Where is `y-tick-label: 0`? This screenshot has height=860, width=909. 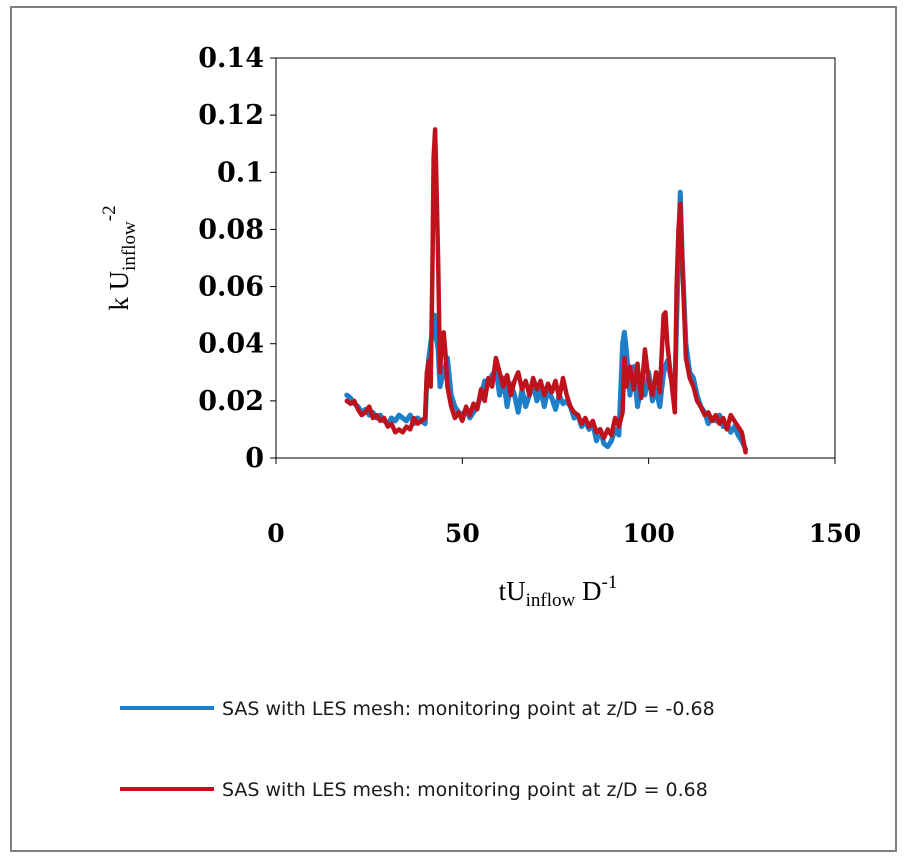
y-tick-label: 0 is located at coordinates (254, 458).